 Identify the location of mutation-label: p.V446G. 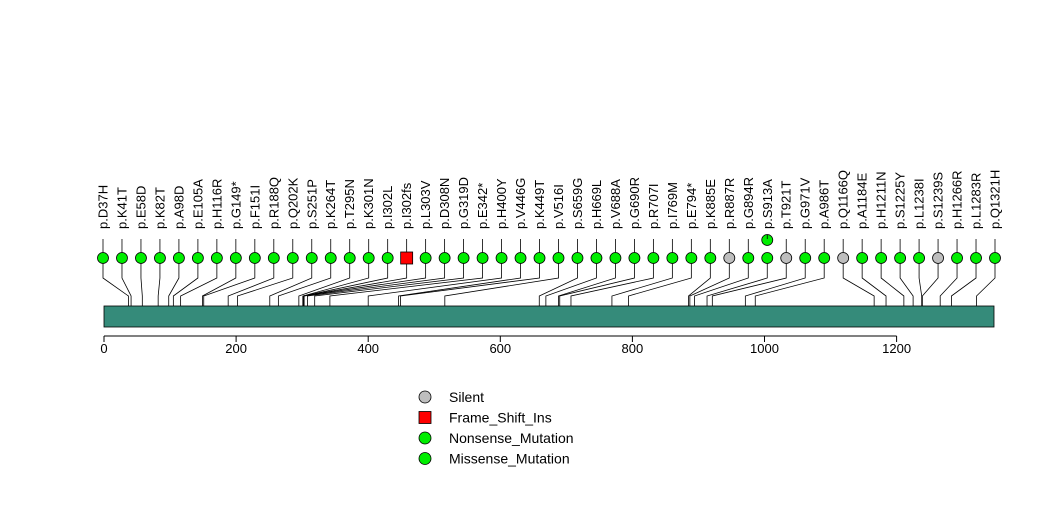
(520, 203).